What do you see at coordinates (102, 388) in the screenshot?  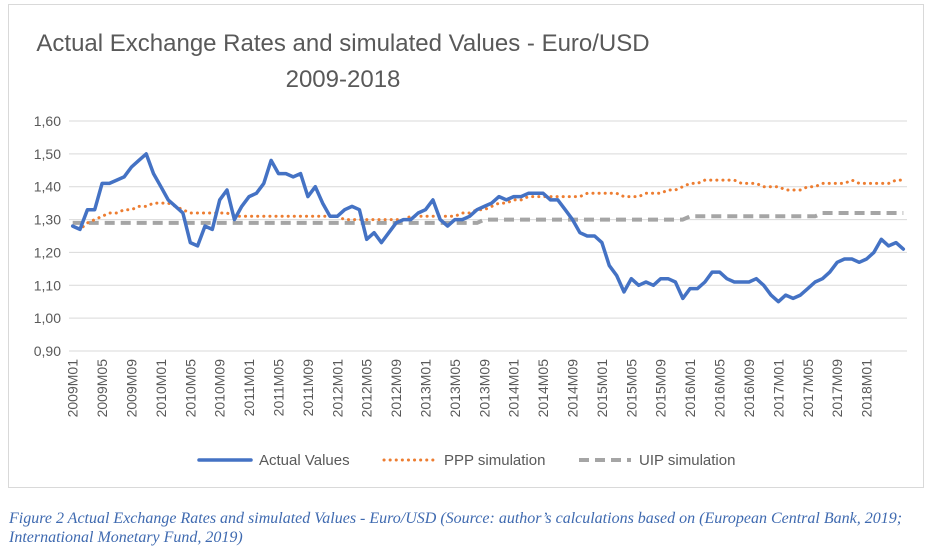 I see `x-tick-label: 2009M05` at bounding box center [102, 388].